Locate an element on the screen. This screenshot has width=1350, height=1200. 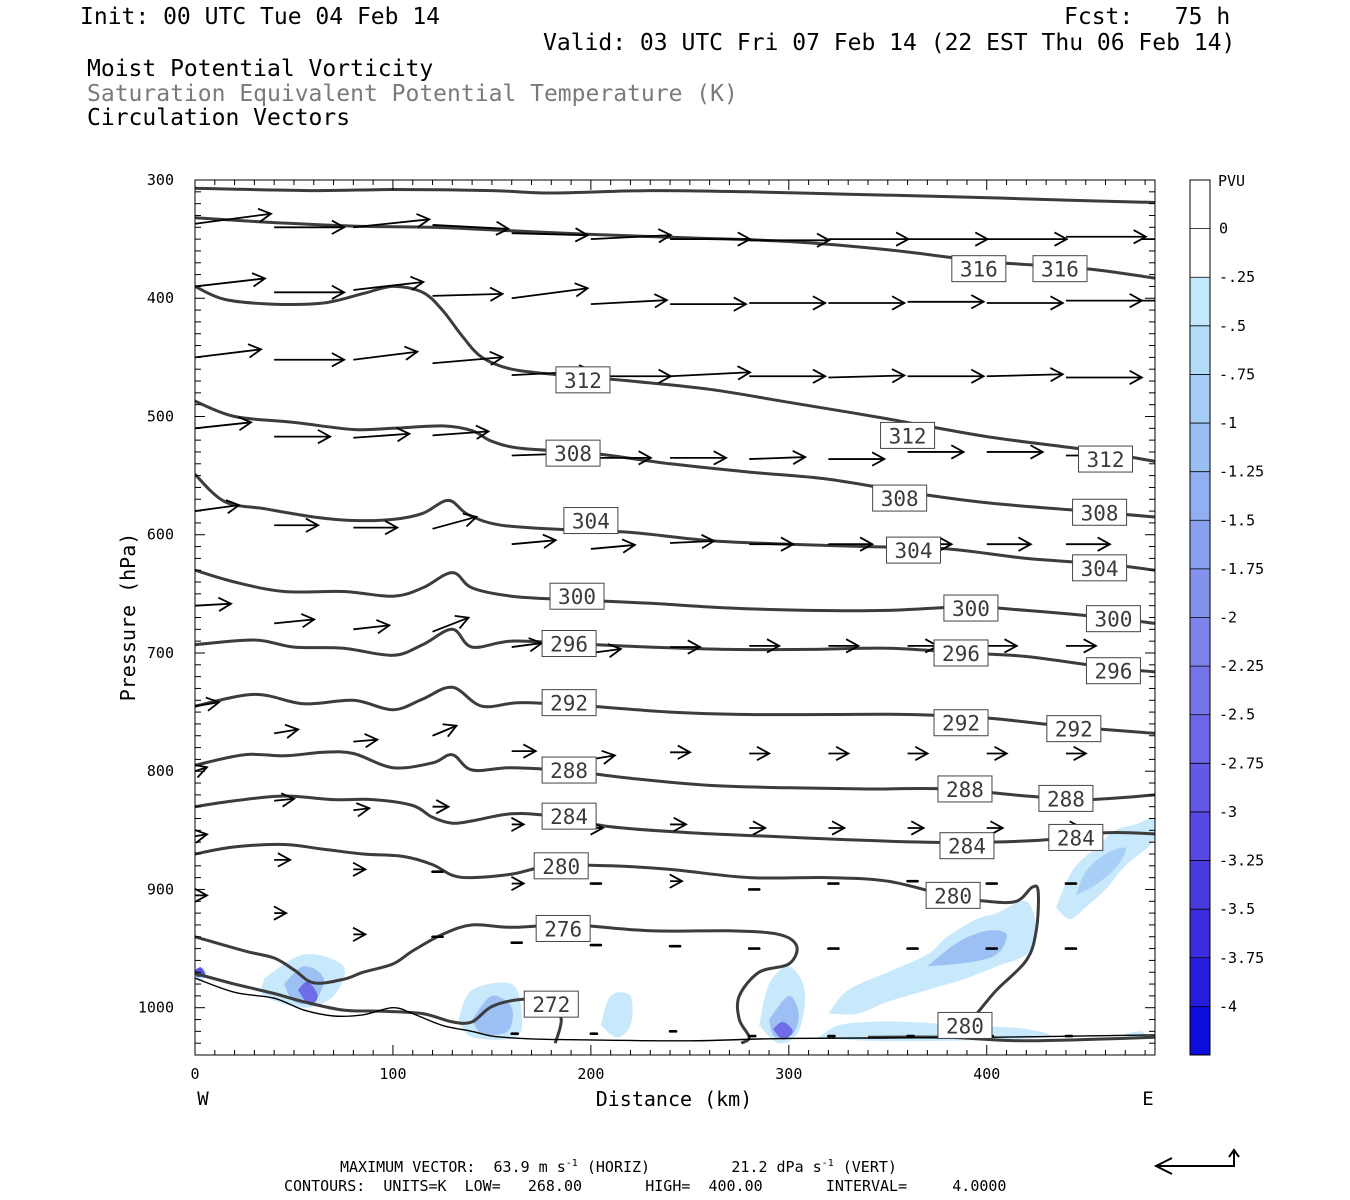
field-title-mpv: Moist Potential Vorticity is located at coordinates (260, 69).